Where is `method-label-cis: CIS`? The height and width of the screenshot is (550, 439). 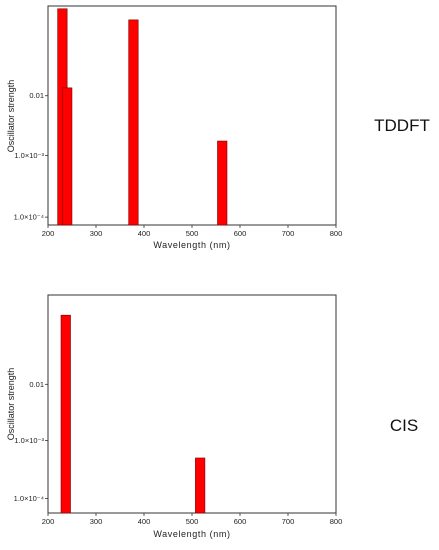 method-label-cis: CIS is located at coordinates (404, 425).